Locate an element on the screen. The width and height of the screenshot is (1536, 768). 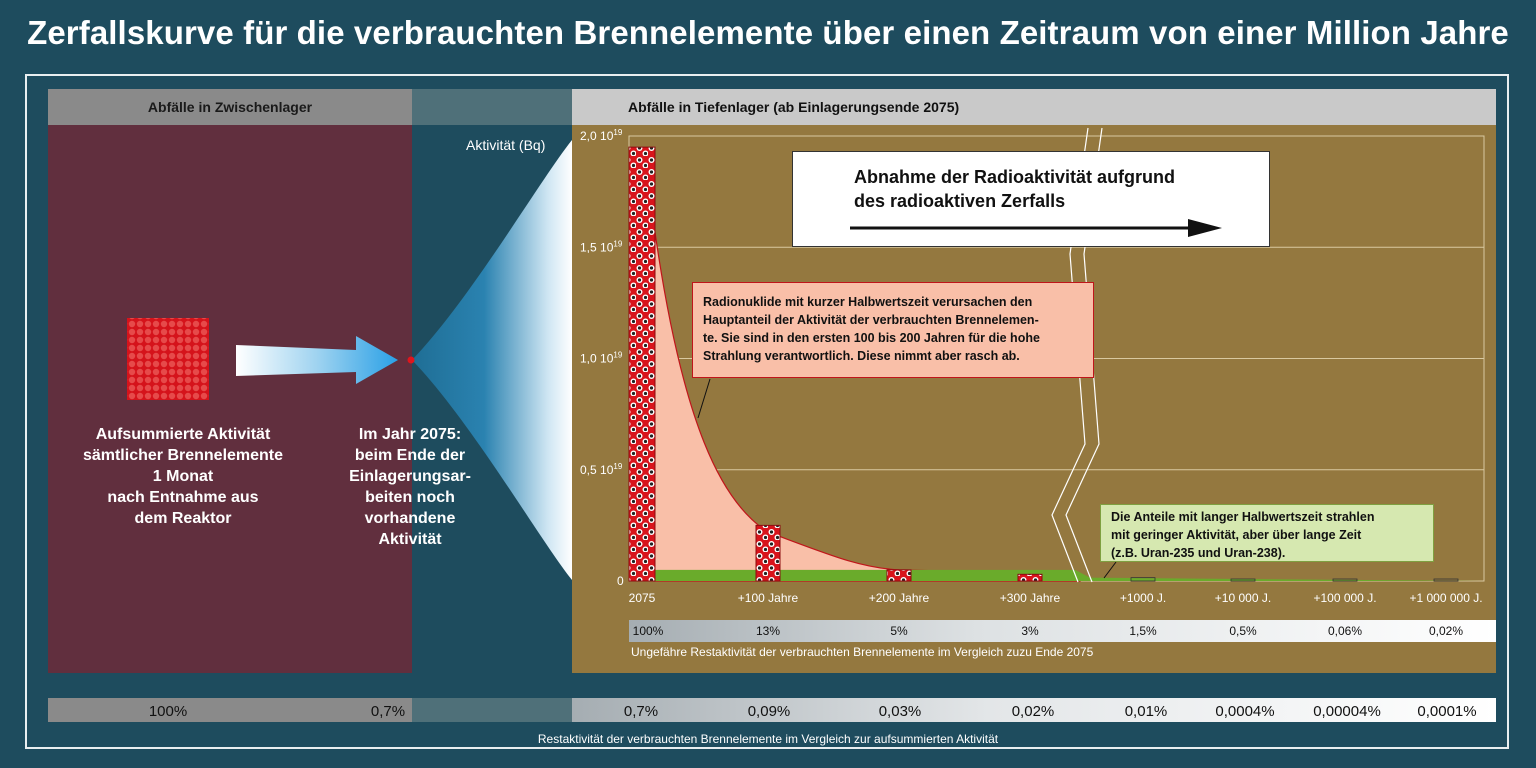
x-tick-label: +1 000 000 J. is located at coordinates (1445, 598).